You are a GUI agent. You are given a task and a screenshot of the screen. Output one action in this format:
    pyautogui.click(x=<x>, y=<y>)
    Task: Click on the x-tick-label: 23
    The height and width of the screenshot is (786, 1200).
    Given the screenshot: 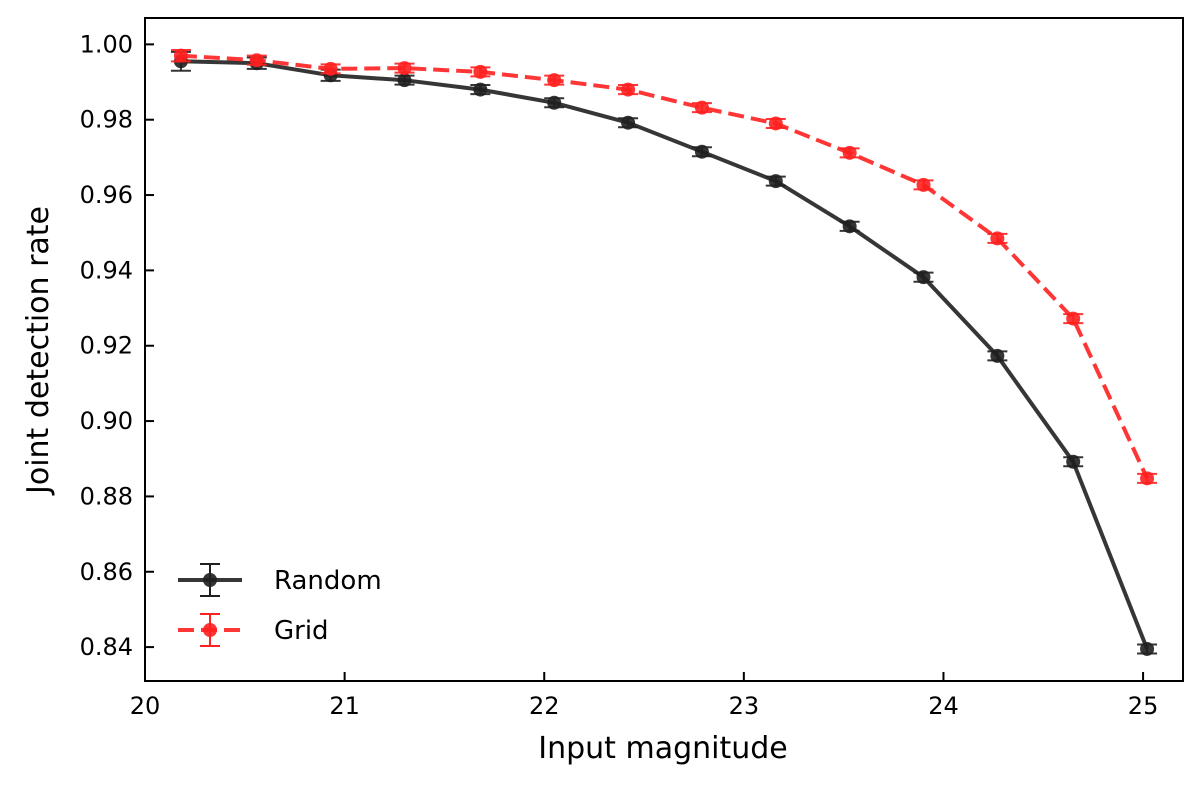 What is the action you would take?
    pyautogui.click(x=744, y=706)
    